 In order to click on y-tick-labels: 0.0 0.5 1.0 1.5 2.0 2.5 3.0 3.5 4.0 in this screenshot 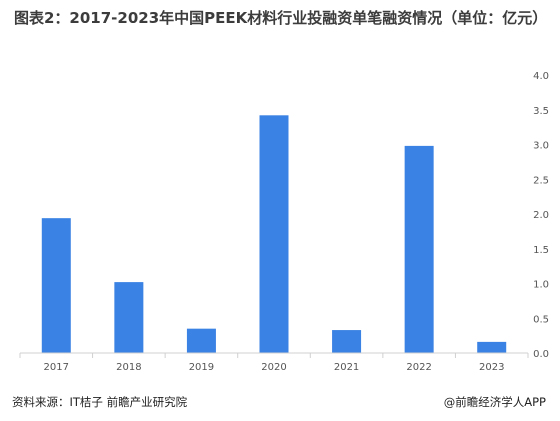, I will do `click(541, 215)`.